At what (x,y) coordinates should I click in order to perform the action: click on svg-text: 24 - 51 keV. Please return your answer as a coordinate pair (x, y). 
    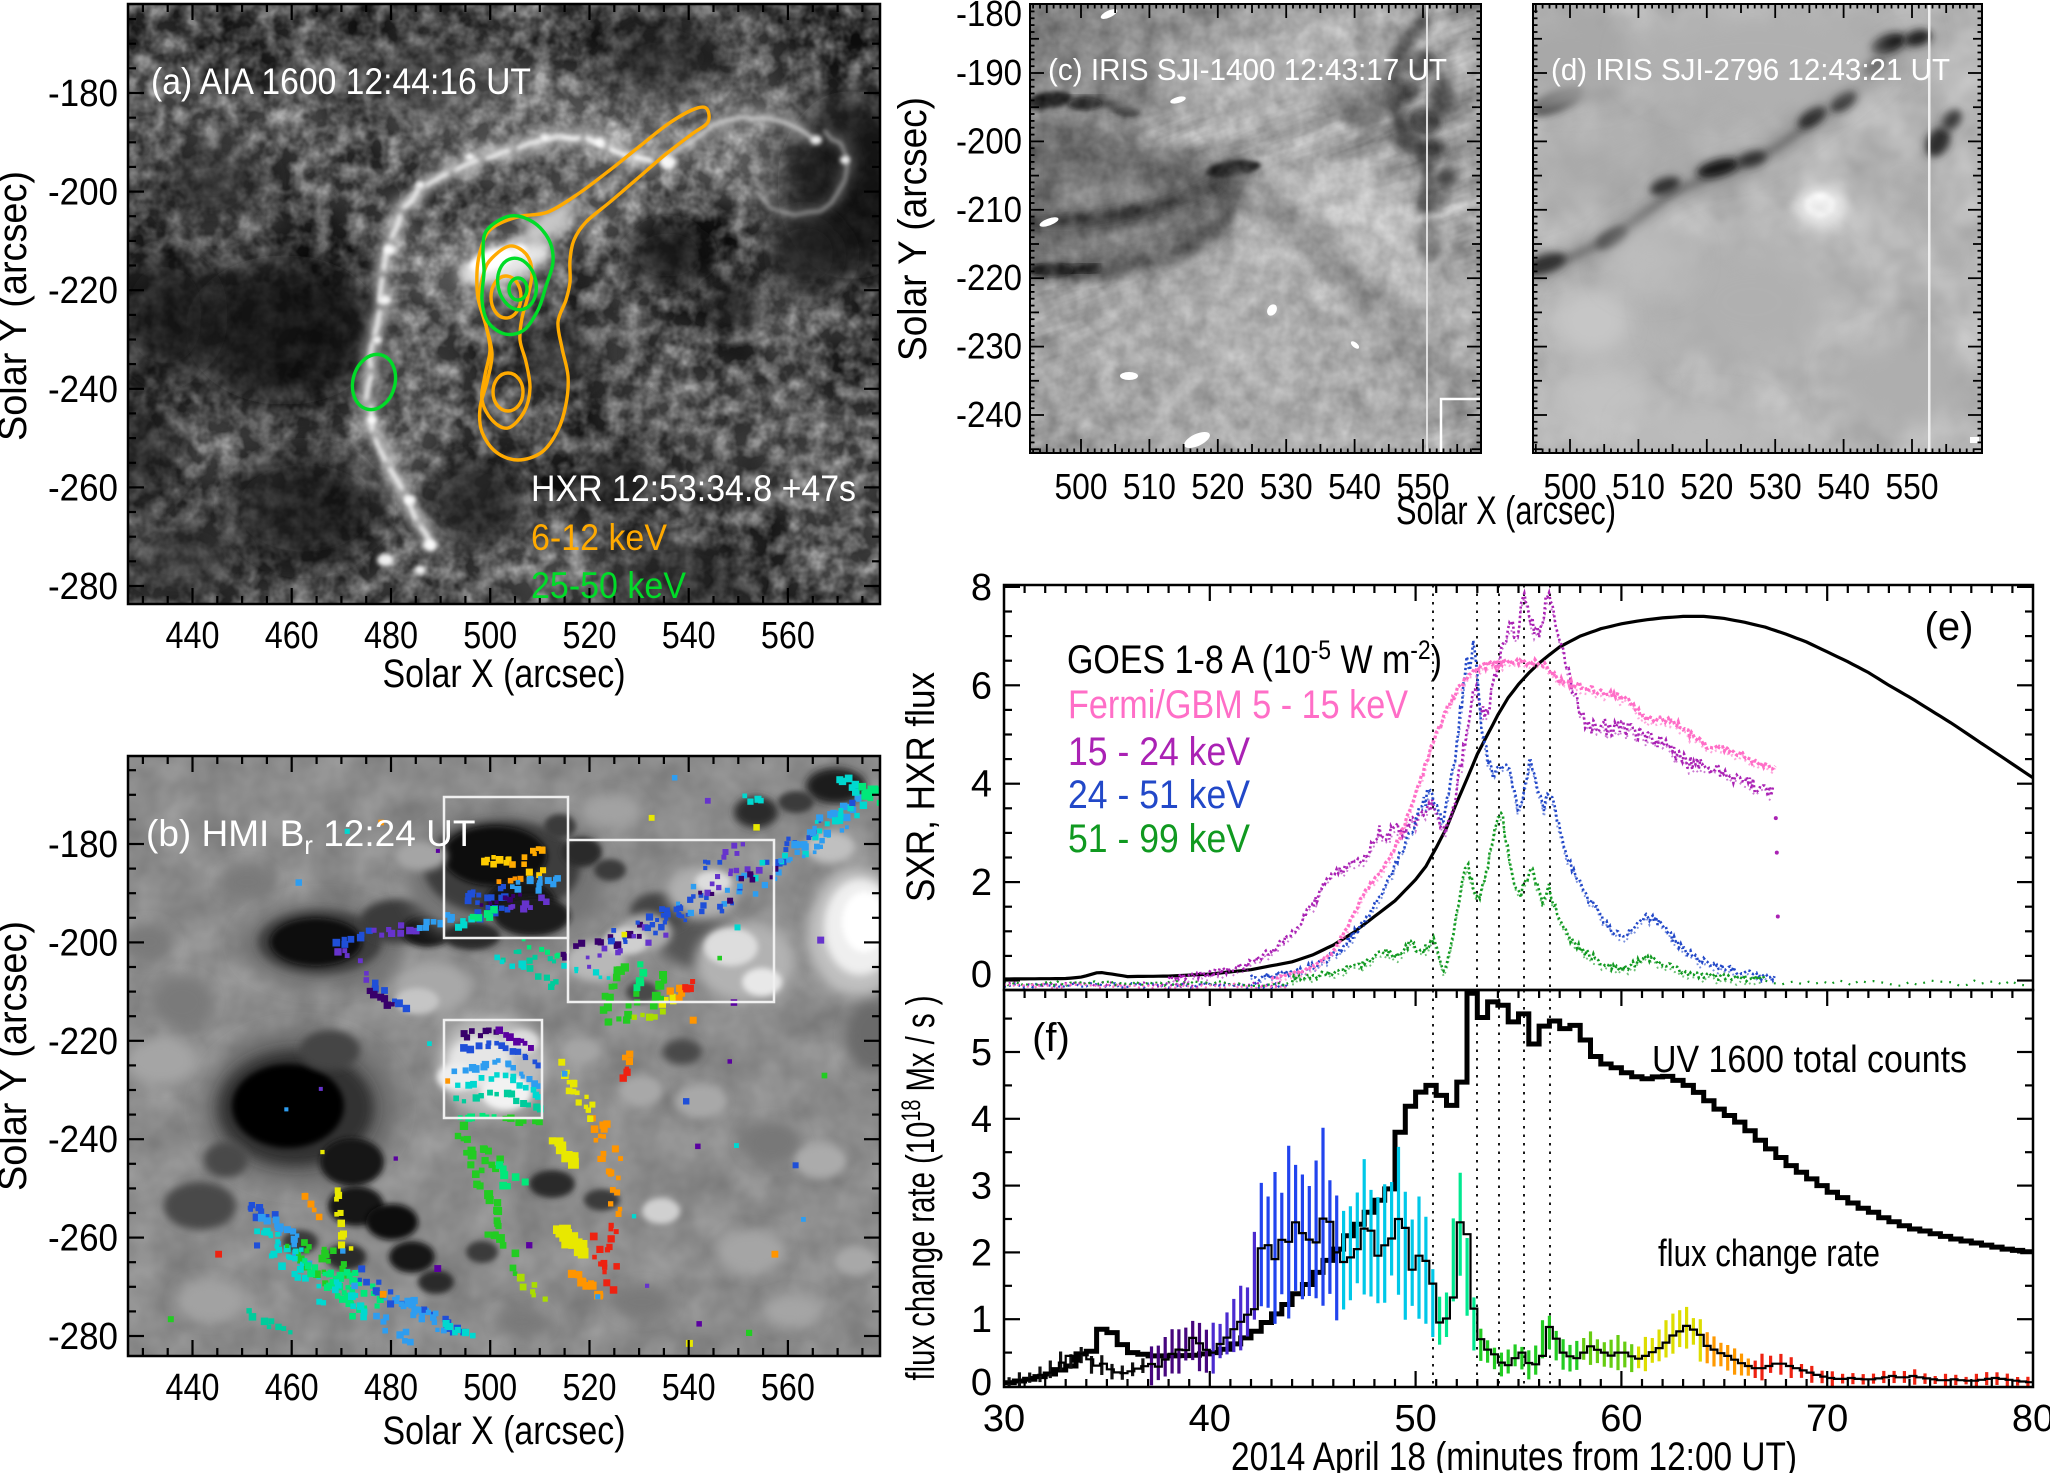
    Looking at the image, I should click on (1159, 795).